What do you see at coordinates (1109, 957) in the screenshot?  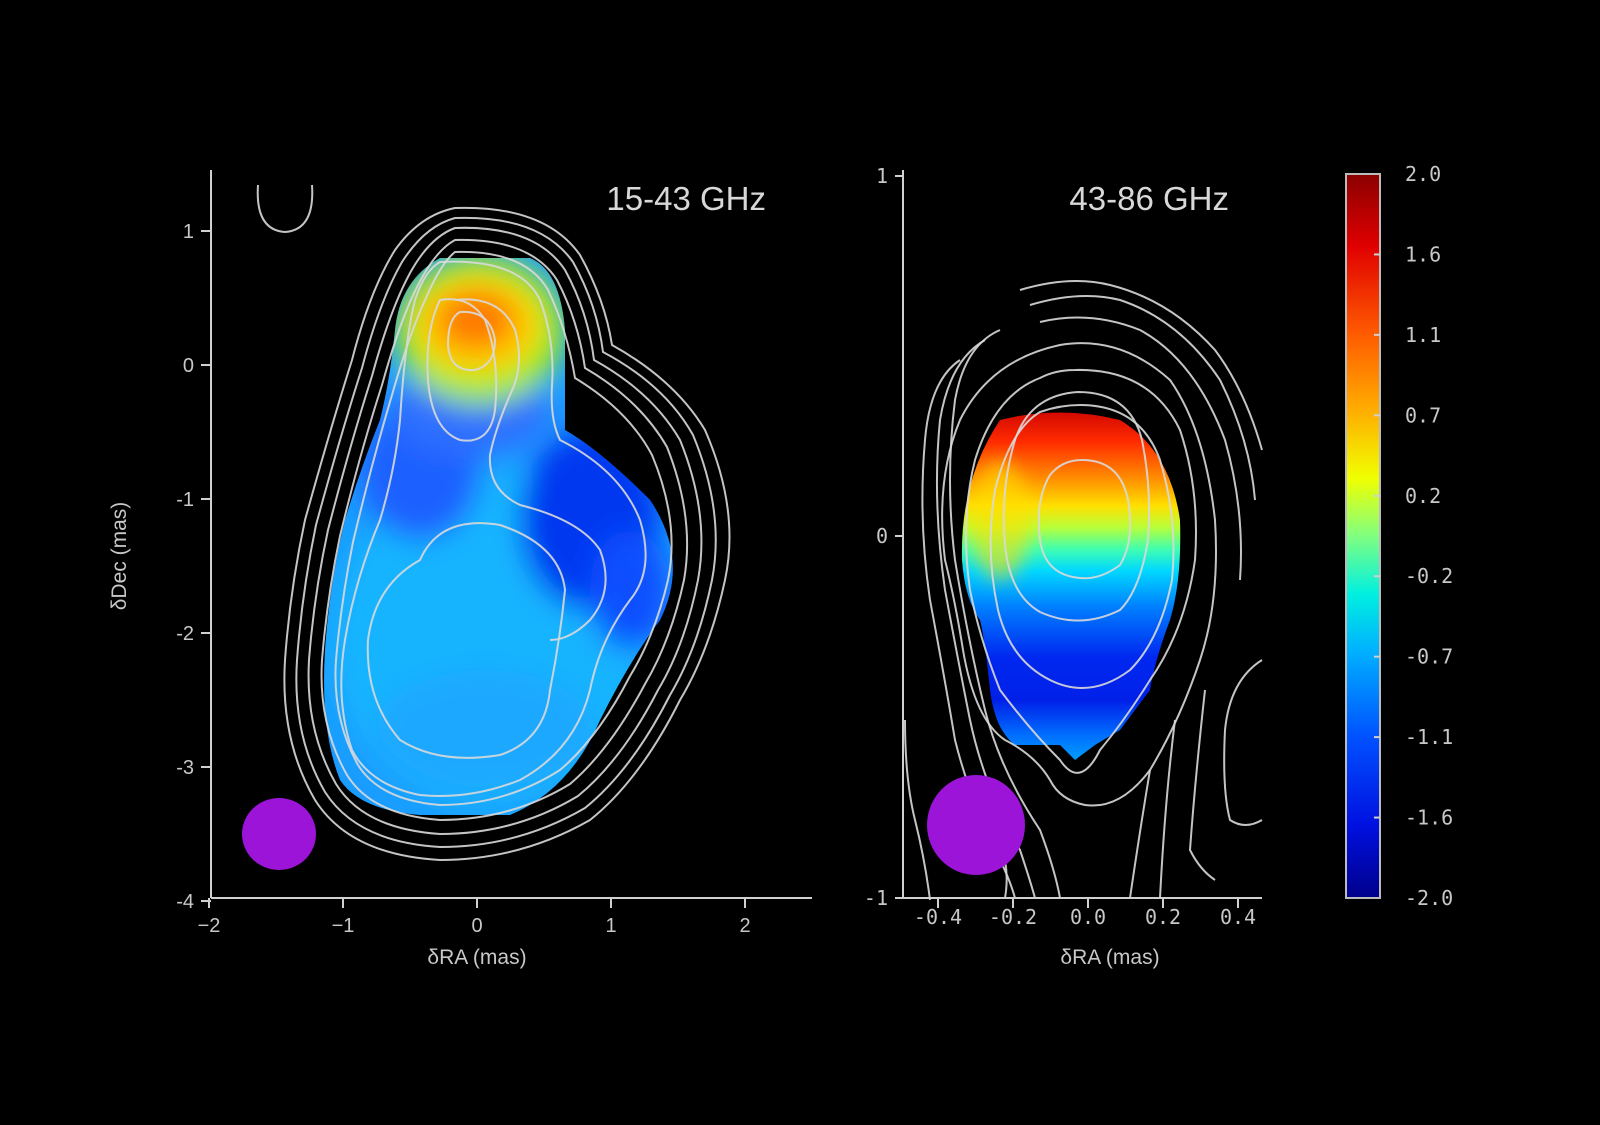 I see `right-x-axis-label: δRA (mas)` at bounding box center [1109, 957].